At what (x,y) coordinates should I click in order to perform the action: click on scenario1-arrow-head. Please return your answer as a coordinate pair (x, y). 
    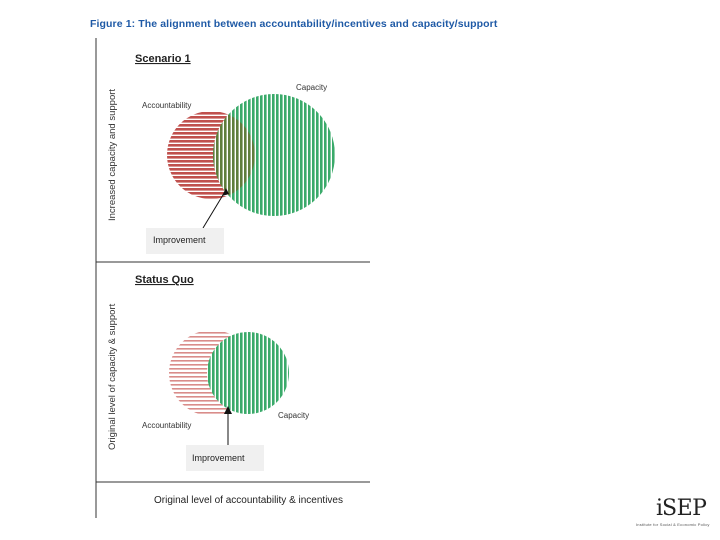
    Looking at the image, I should click on (225, 192).